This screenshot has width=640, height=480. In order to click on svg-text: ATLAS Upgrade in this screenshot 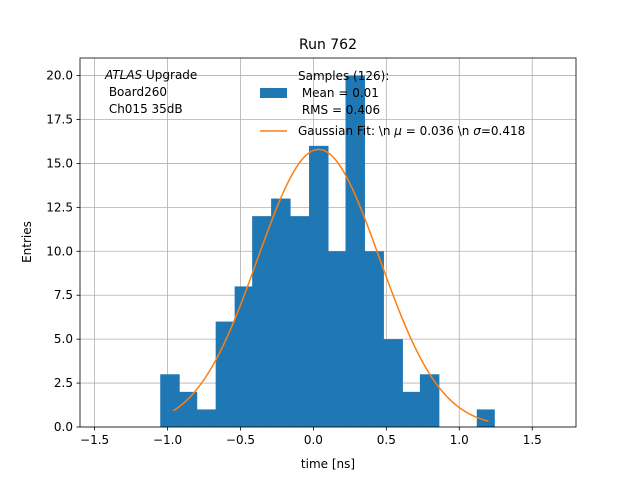, I will do `click(150, 75)`.